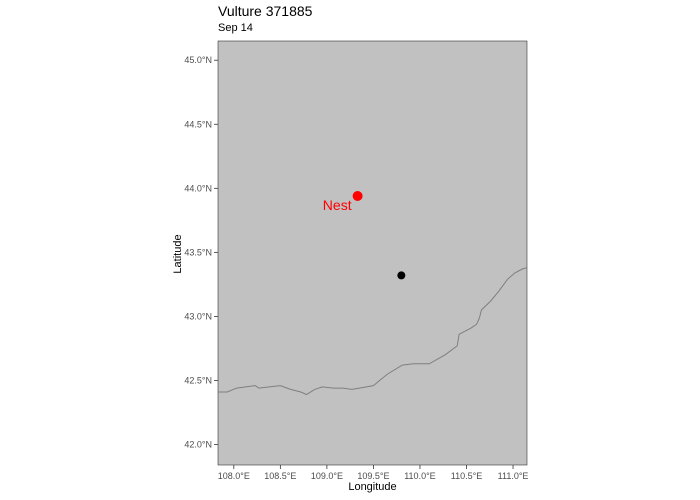 The height and width of the screenshot is (500, 700). I want to click on x-tick-label: 109.5°E, so click(373, 476).